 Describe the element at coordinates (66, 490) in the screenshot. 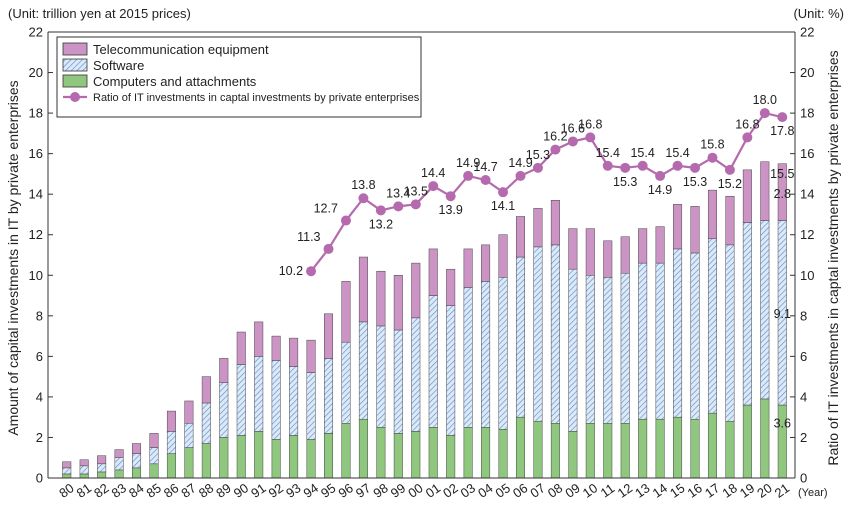

I see `x-tick-label-80: 80` at that location.